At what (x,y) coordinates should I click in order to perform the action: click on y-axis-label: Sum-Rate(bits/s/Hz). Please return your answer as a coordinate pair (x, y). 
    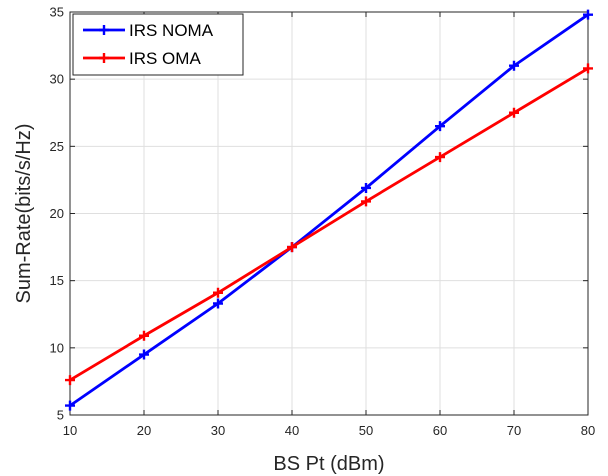
    Looking at the image, I should click on (24, 213).